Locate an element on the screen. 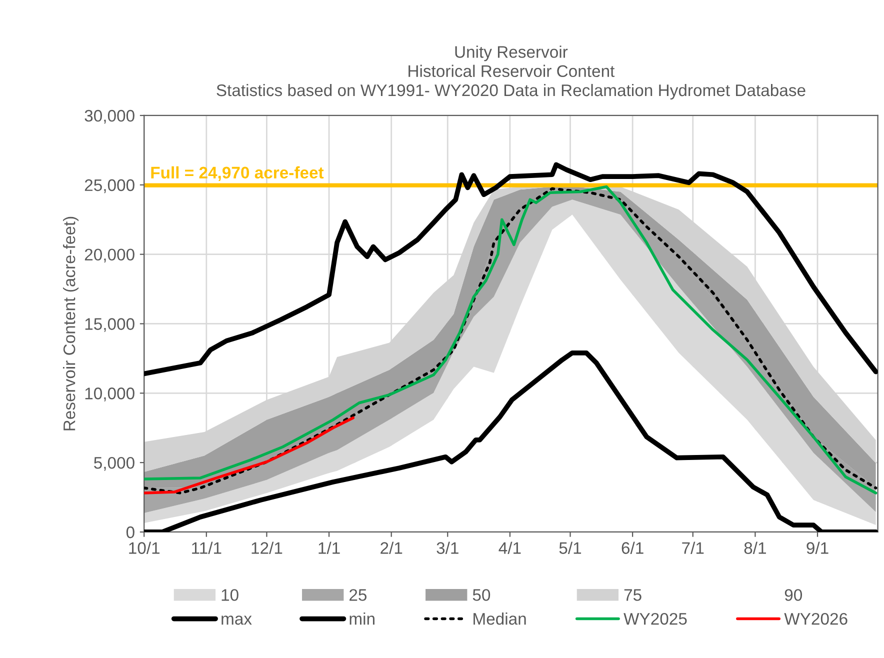 This screenshot has width=884, height=658. y-tick-label: 25,000 is located at coordinates (109, 186).